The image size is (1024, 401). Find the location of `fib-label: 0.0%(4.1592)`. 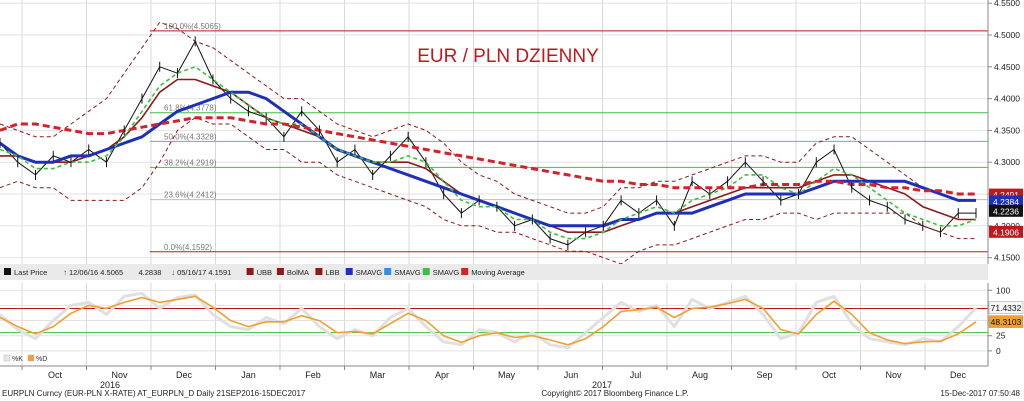

fib-label: 0.0%(4.1592) is located at coordinates (188, 247).